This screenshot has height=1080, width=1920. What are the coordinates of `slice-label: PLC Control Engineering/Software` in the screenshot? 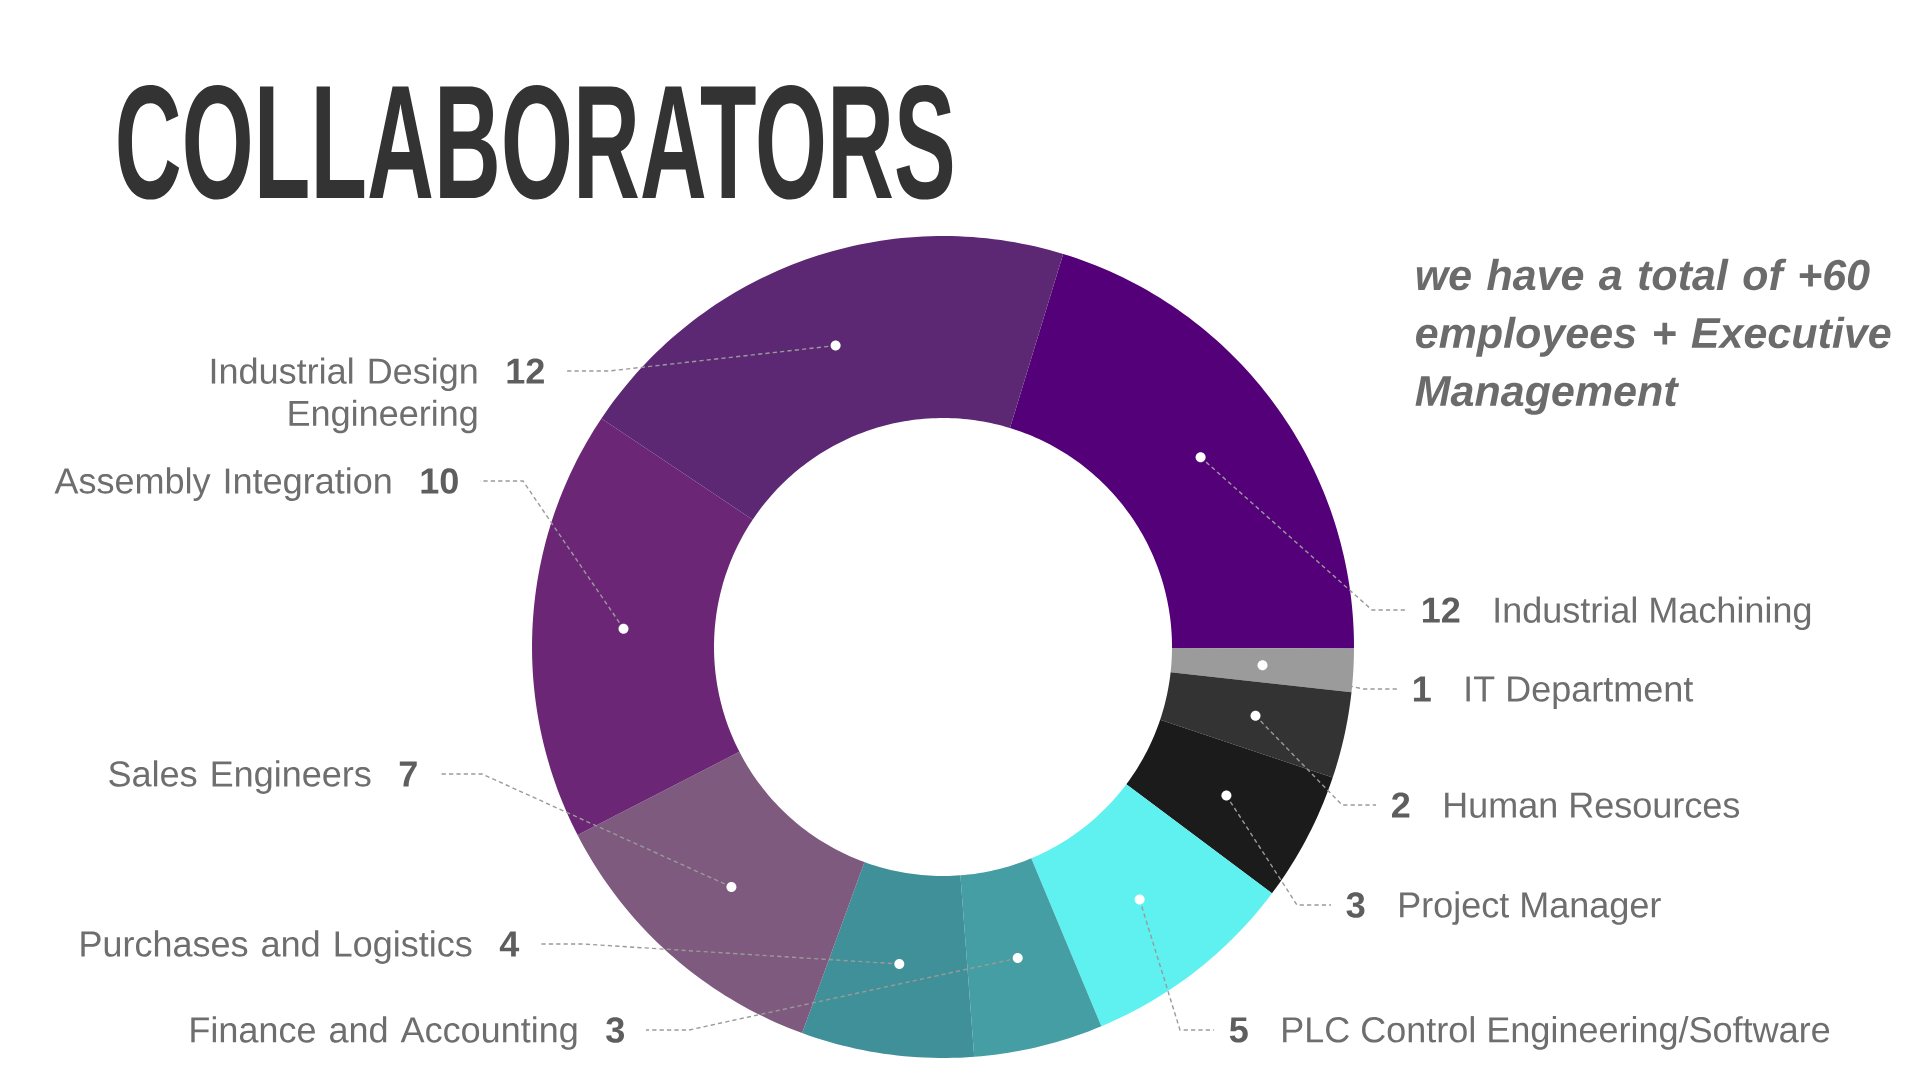 It's located at (1556, 1033).